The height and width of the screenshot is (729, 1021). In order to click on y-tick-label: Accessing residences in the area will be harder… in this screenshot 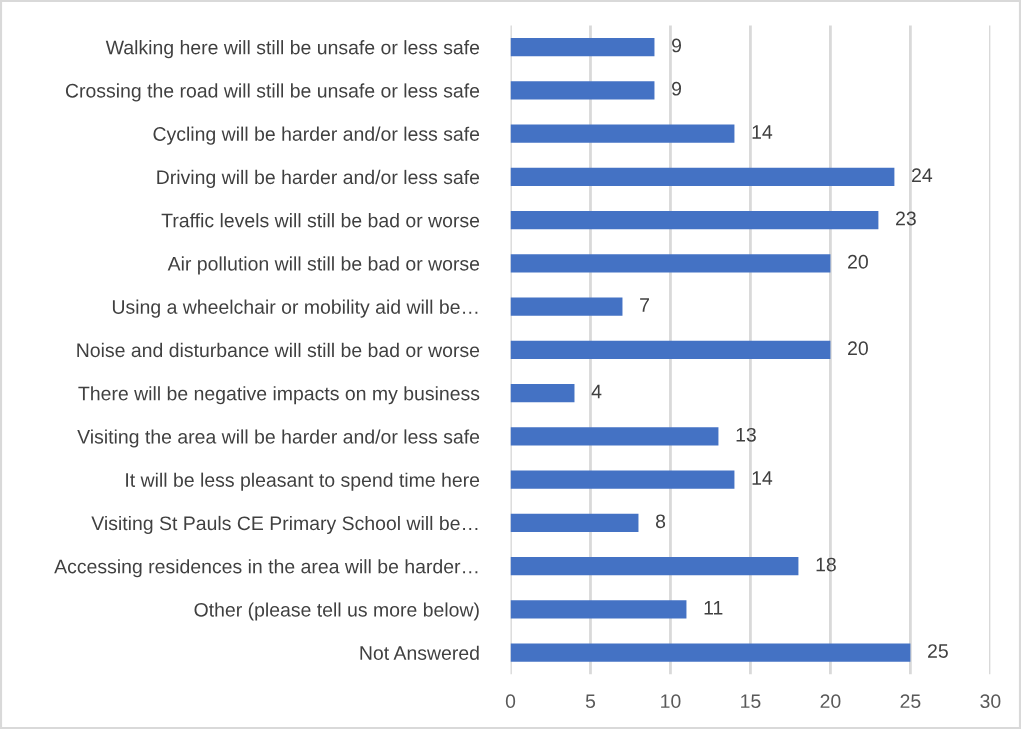, I will do `click(266, 568)`.